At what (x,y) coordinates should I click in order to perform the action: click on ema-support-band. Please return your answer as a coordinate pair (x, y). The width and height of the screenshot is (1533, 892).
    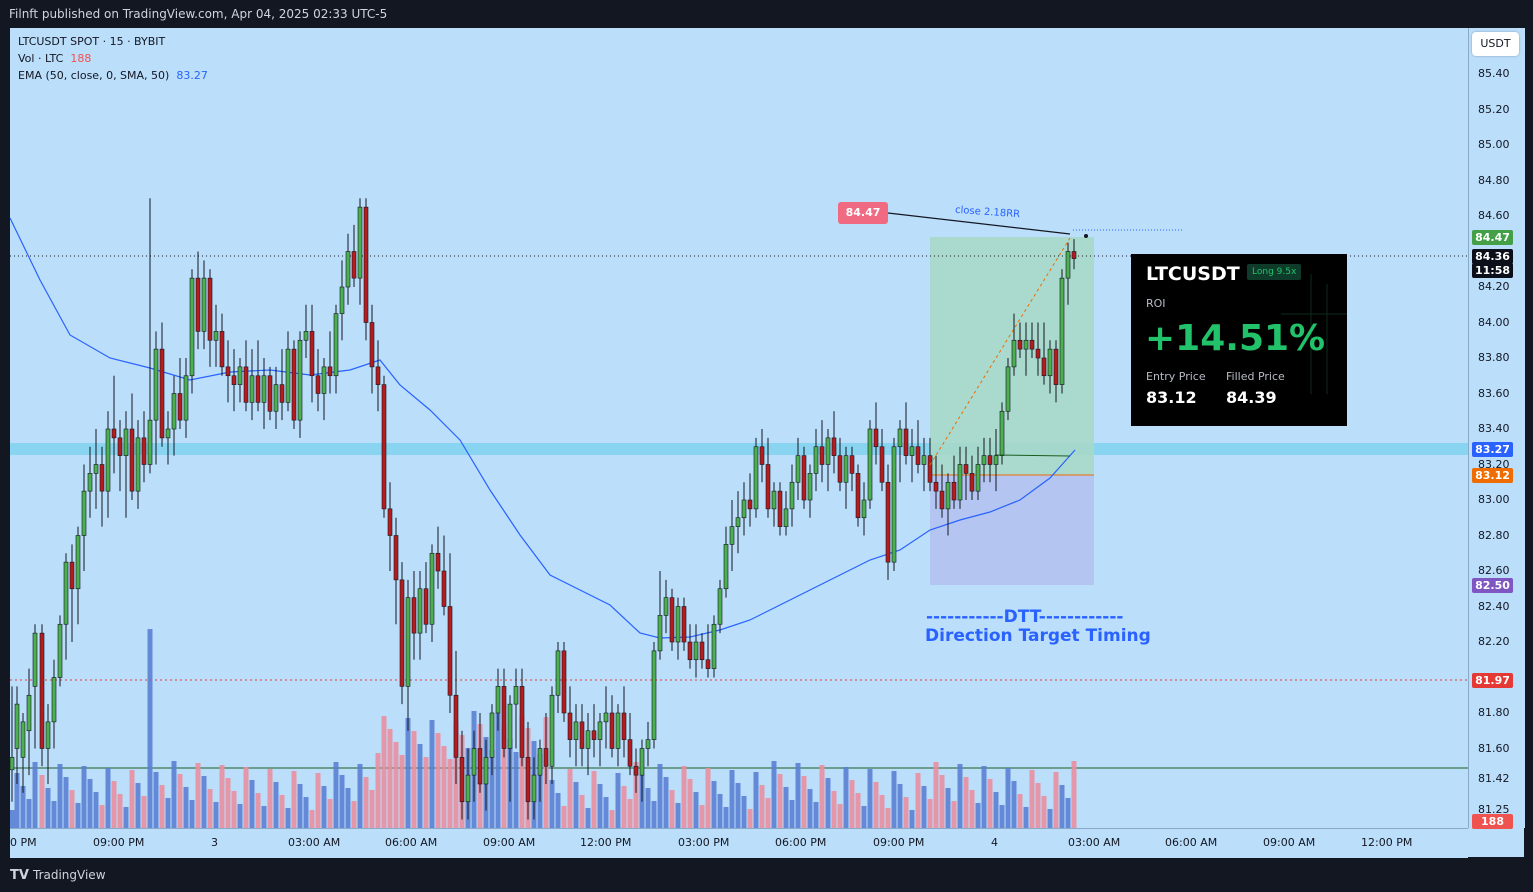
    Looking at the image, I should click on (739, 449).